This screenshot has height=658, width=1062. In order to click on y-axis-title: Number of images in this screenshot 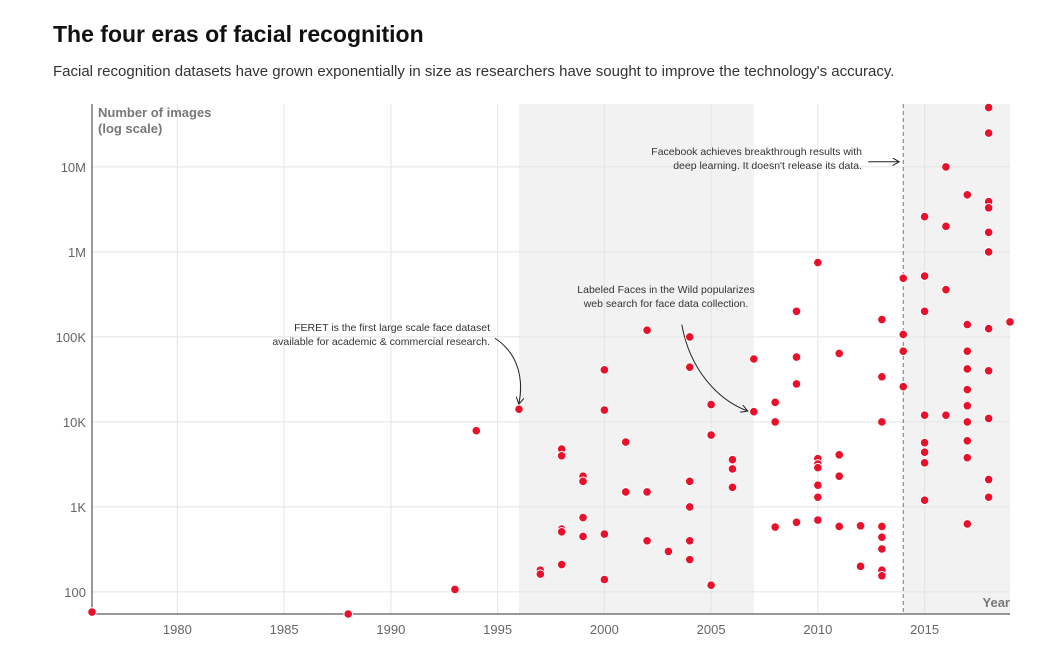, I will do `click(154, 112)`.